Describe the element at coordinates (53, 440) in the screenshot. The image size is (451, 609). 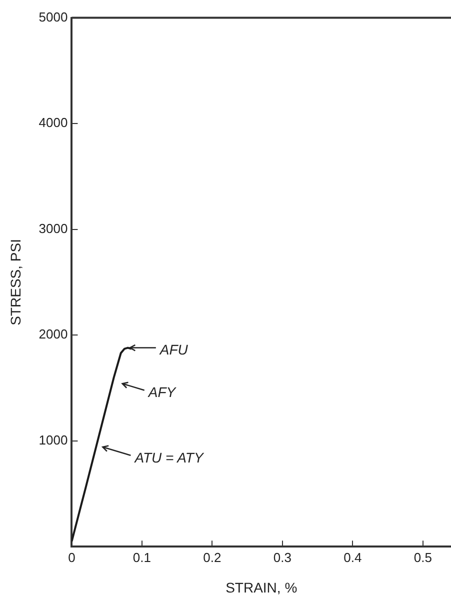
I see `y-tick-label: 1000` at that location.